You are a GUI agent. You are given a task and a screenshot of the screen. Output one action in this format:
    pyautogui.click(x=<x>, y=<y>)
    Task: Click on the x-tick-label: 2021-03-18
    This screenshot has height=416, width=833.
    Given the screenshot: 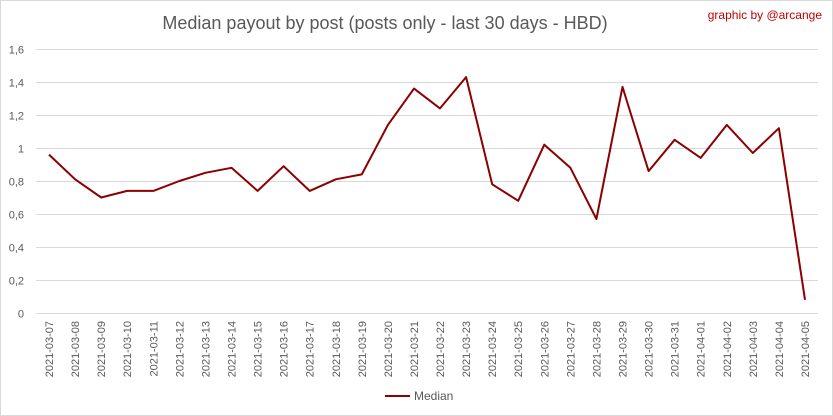 What is the action you would take?
    pyautogui.click(x=337, y=349)
    